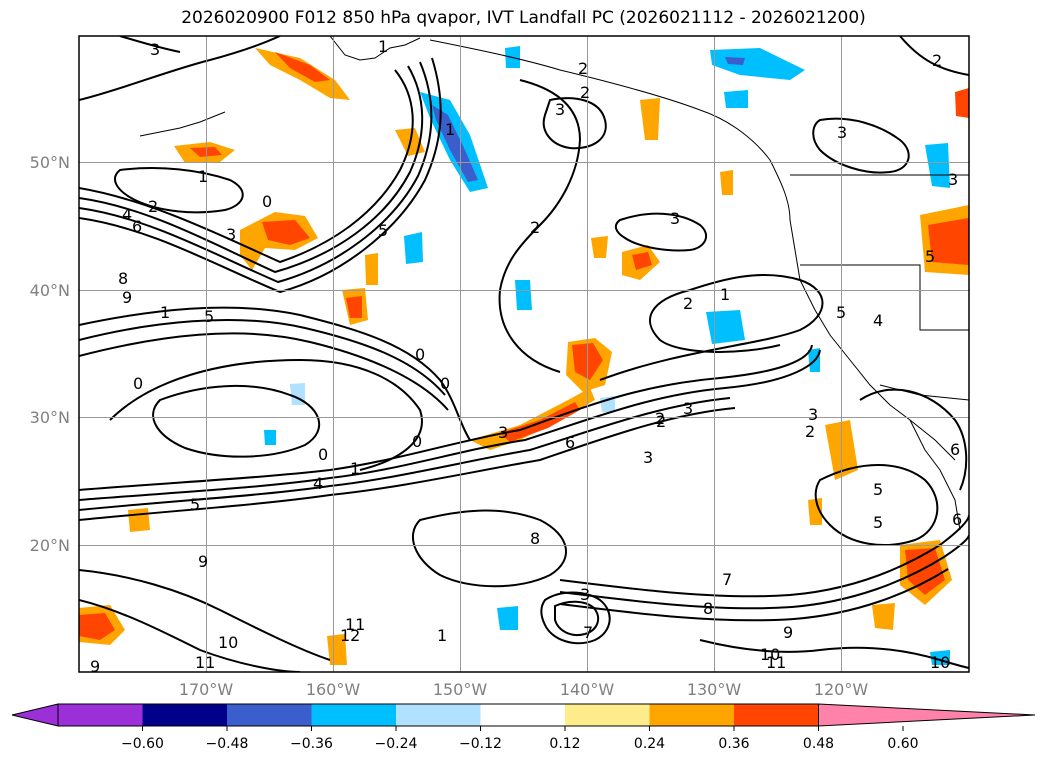 This screenshot has height=765, width=1047. I want to click on colorbar-outline, so click(438, 715).